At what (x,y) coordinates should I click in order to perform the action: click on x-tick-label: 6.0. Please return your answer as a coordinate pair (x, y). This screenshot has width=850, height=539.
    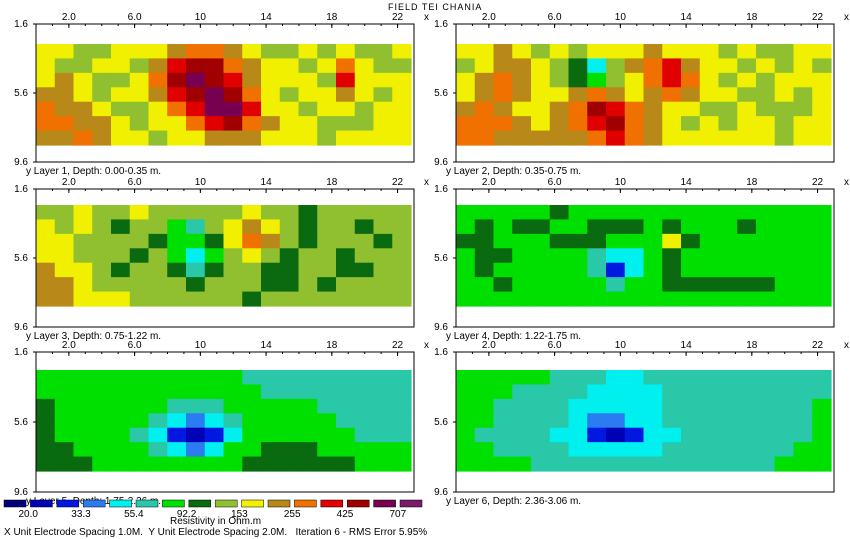
    Looking at the image, I should click on (135, 182).